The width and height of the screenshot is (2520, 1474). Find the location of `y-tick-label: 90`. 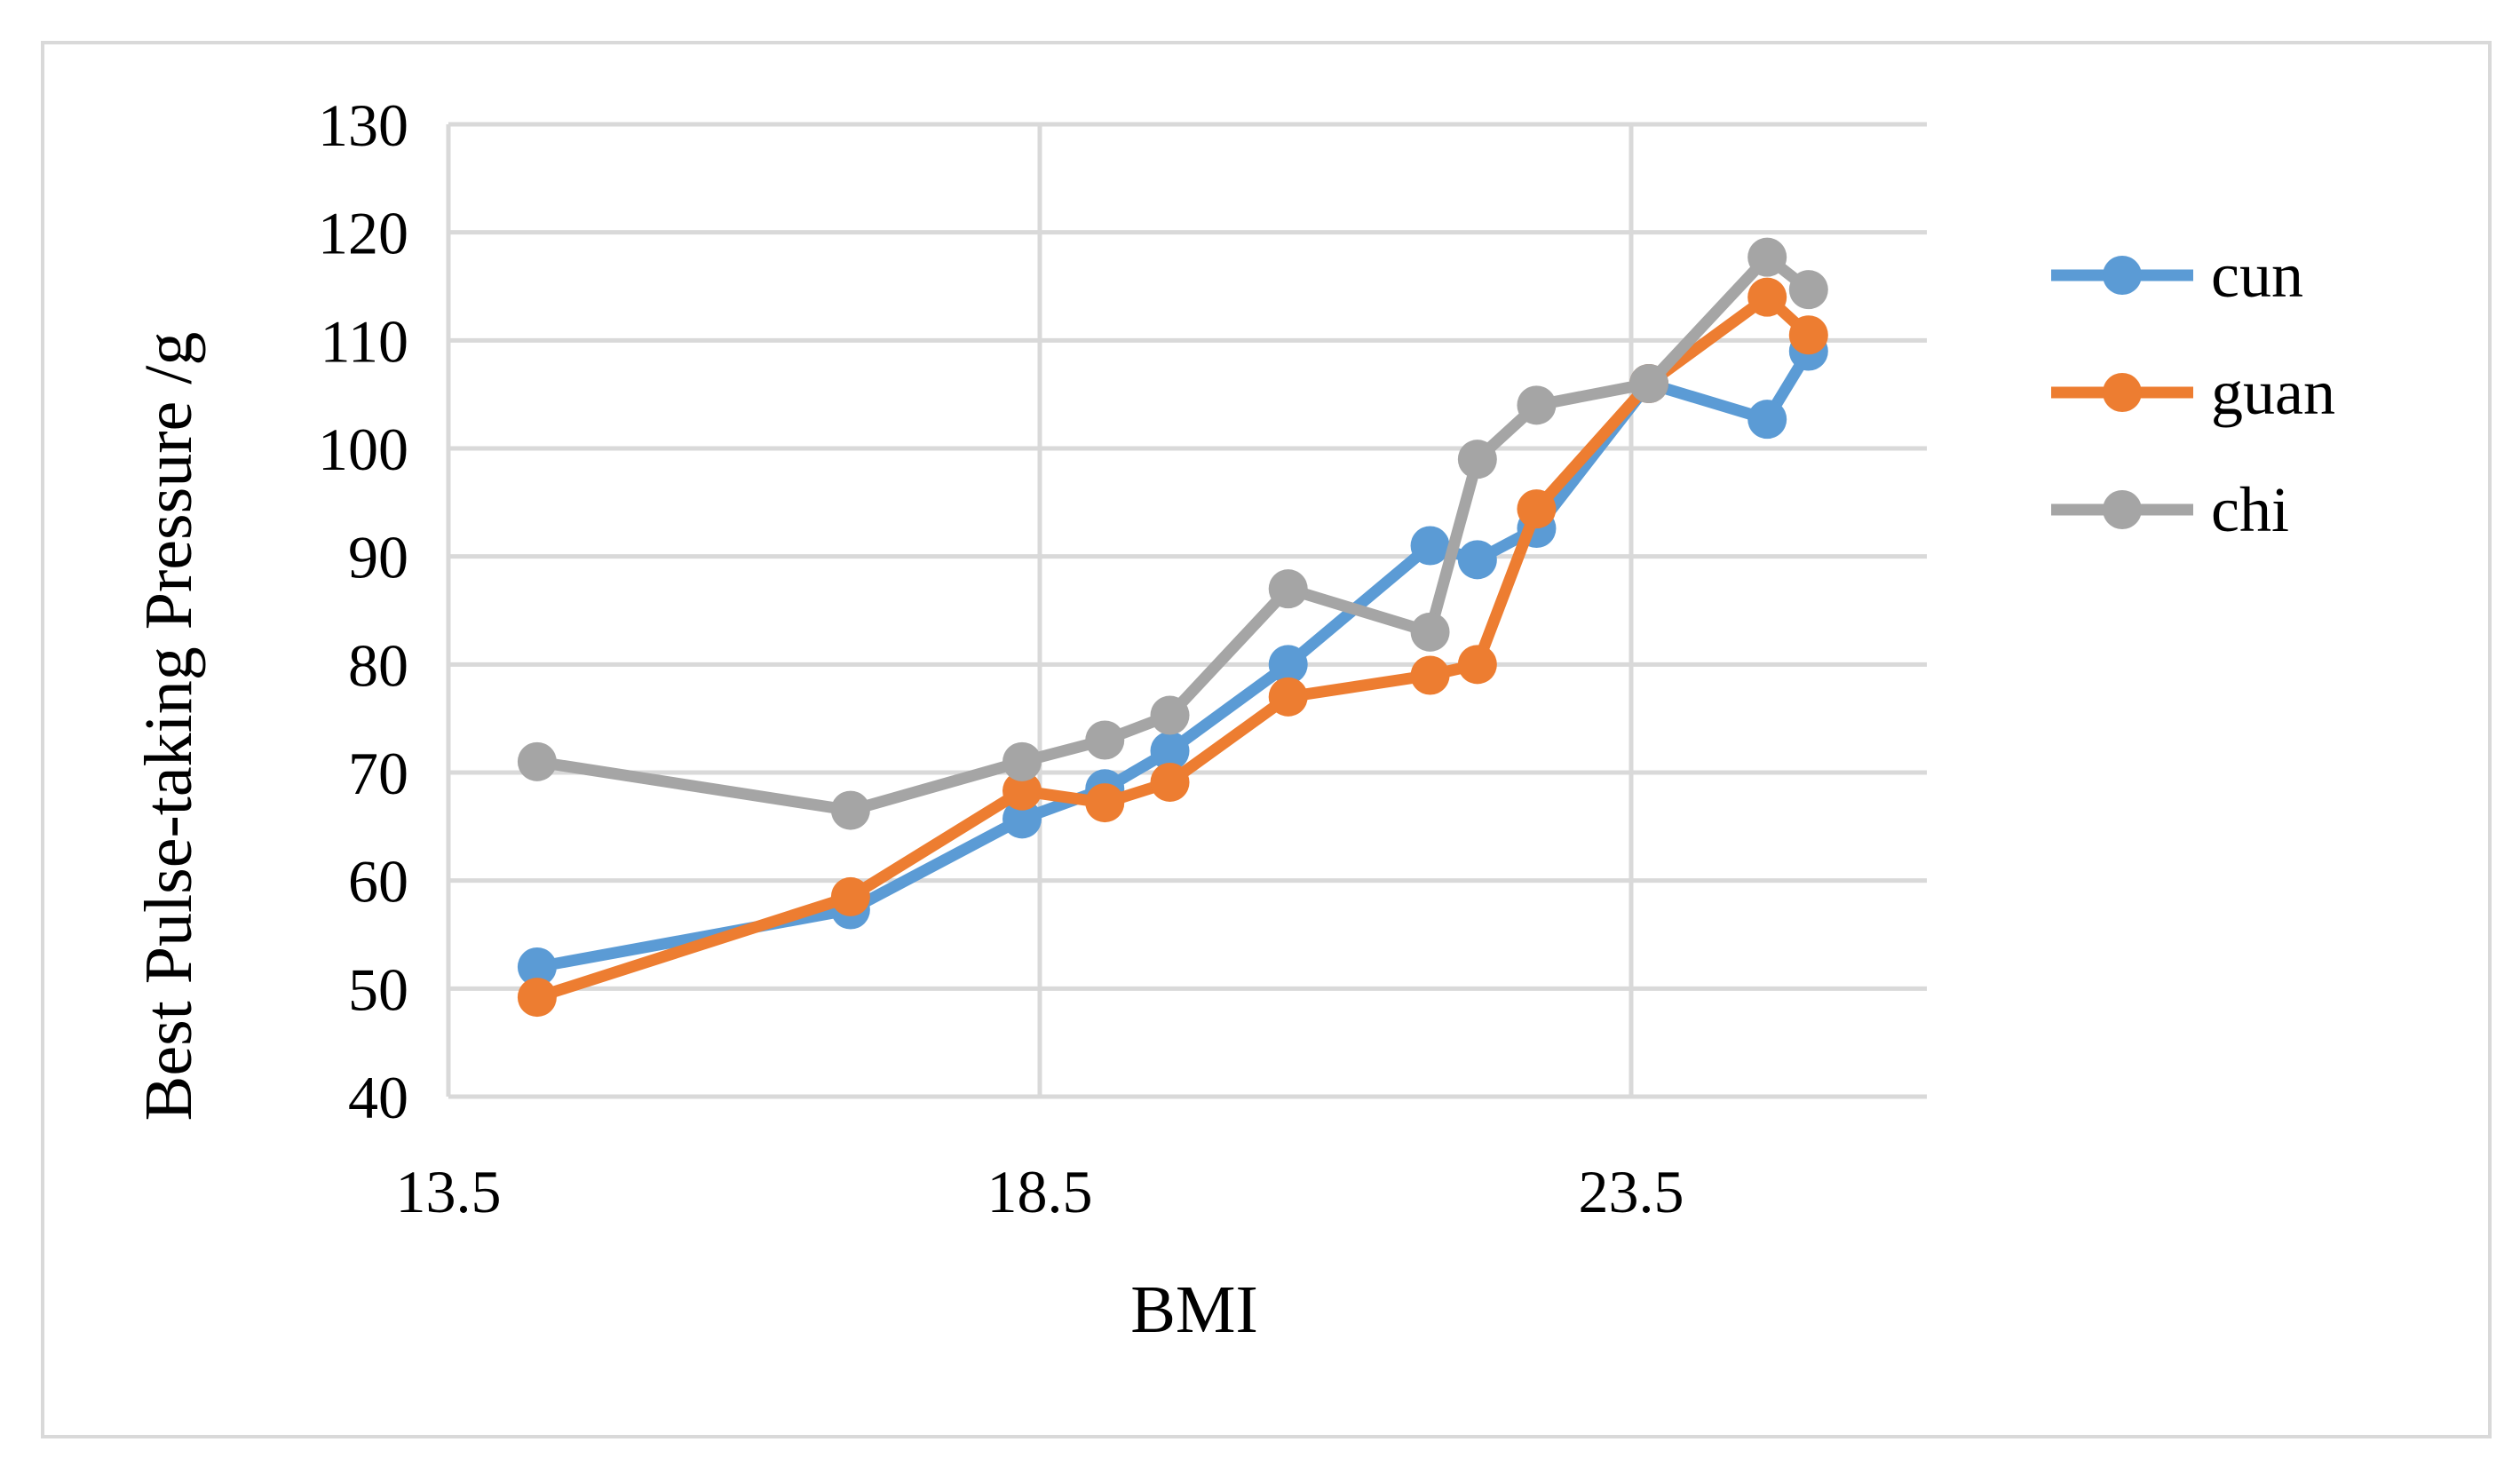

y-tick-label: 90 is located at coordinates (378, 557).